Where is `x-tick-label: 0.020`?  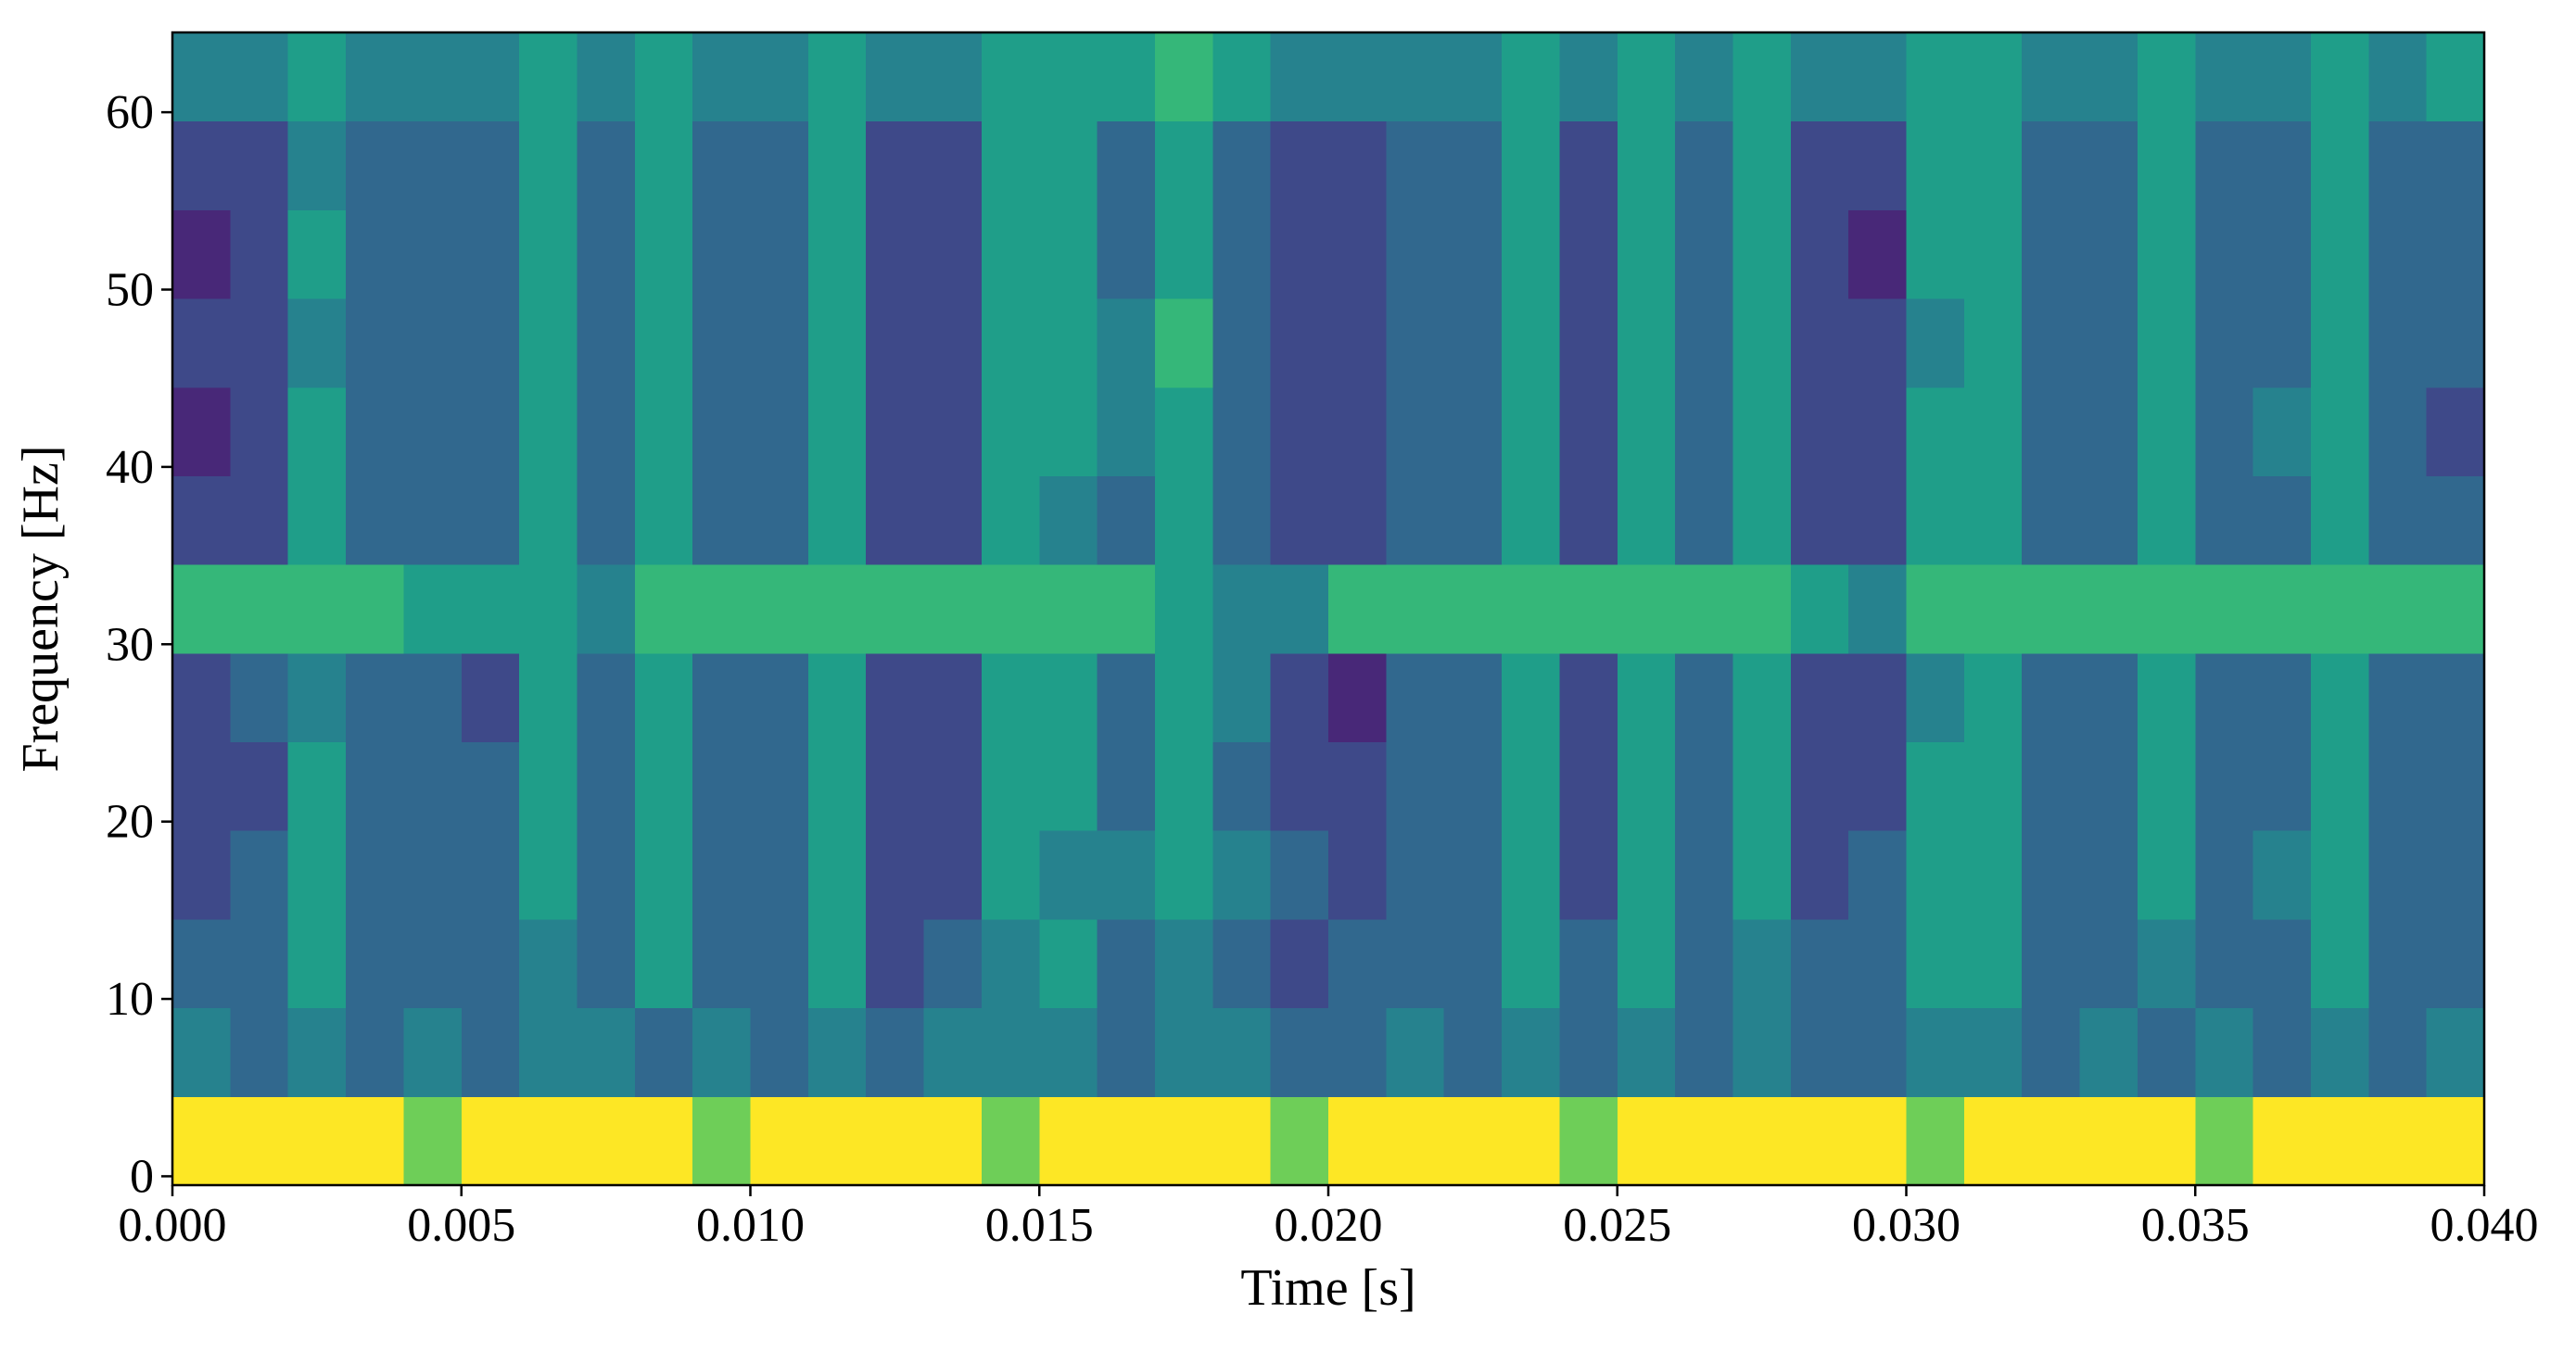
x-tick-label: 0.020 is located at coordinates (1329, 1225).